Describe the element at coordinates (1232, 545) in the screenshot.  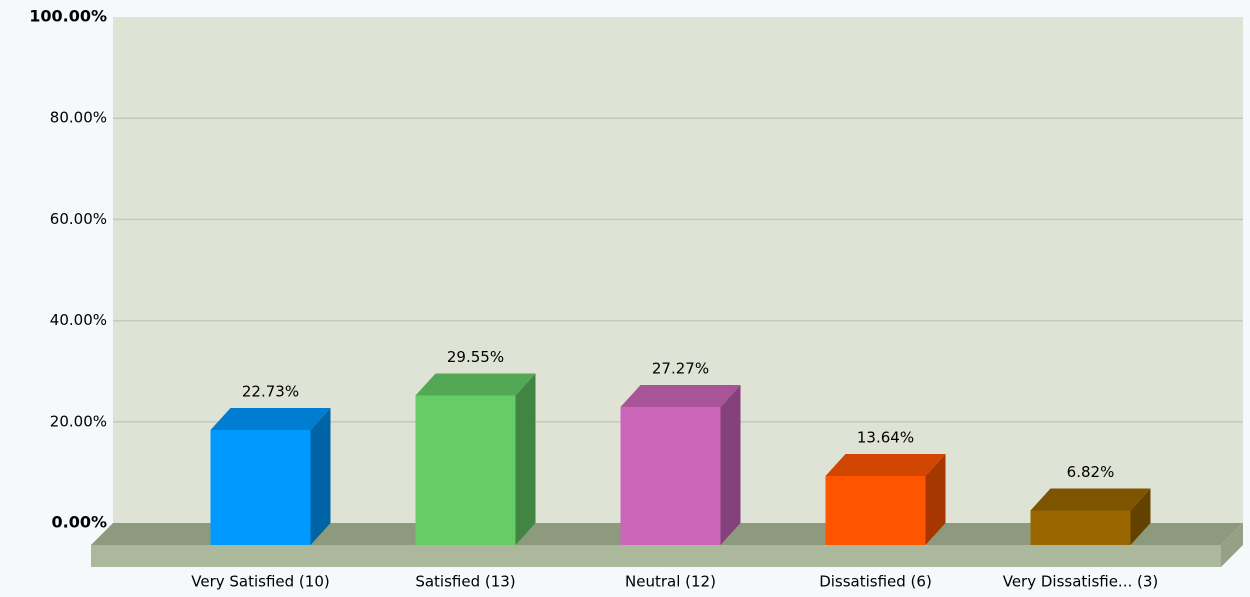
I see `floor-side` at that location.